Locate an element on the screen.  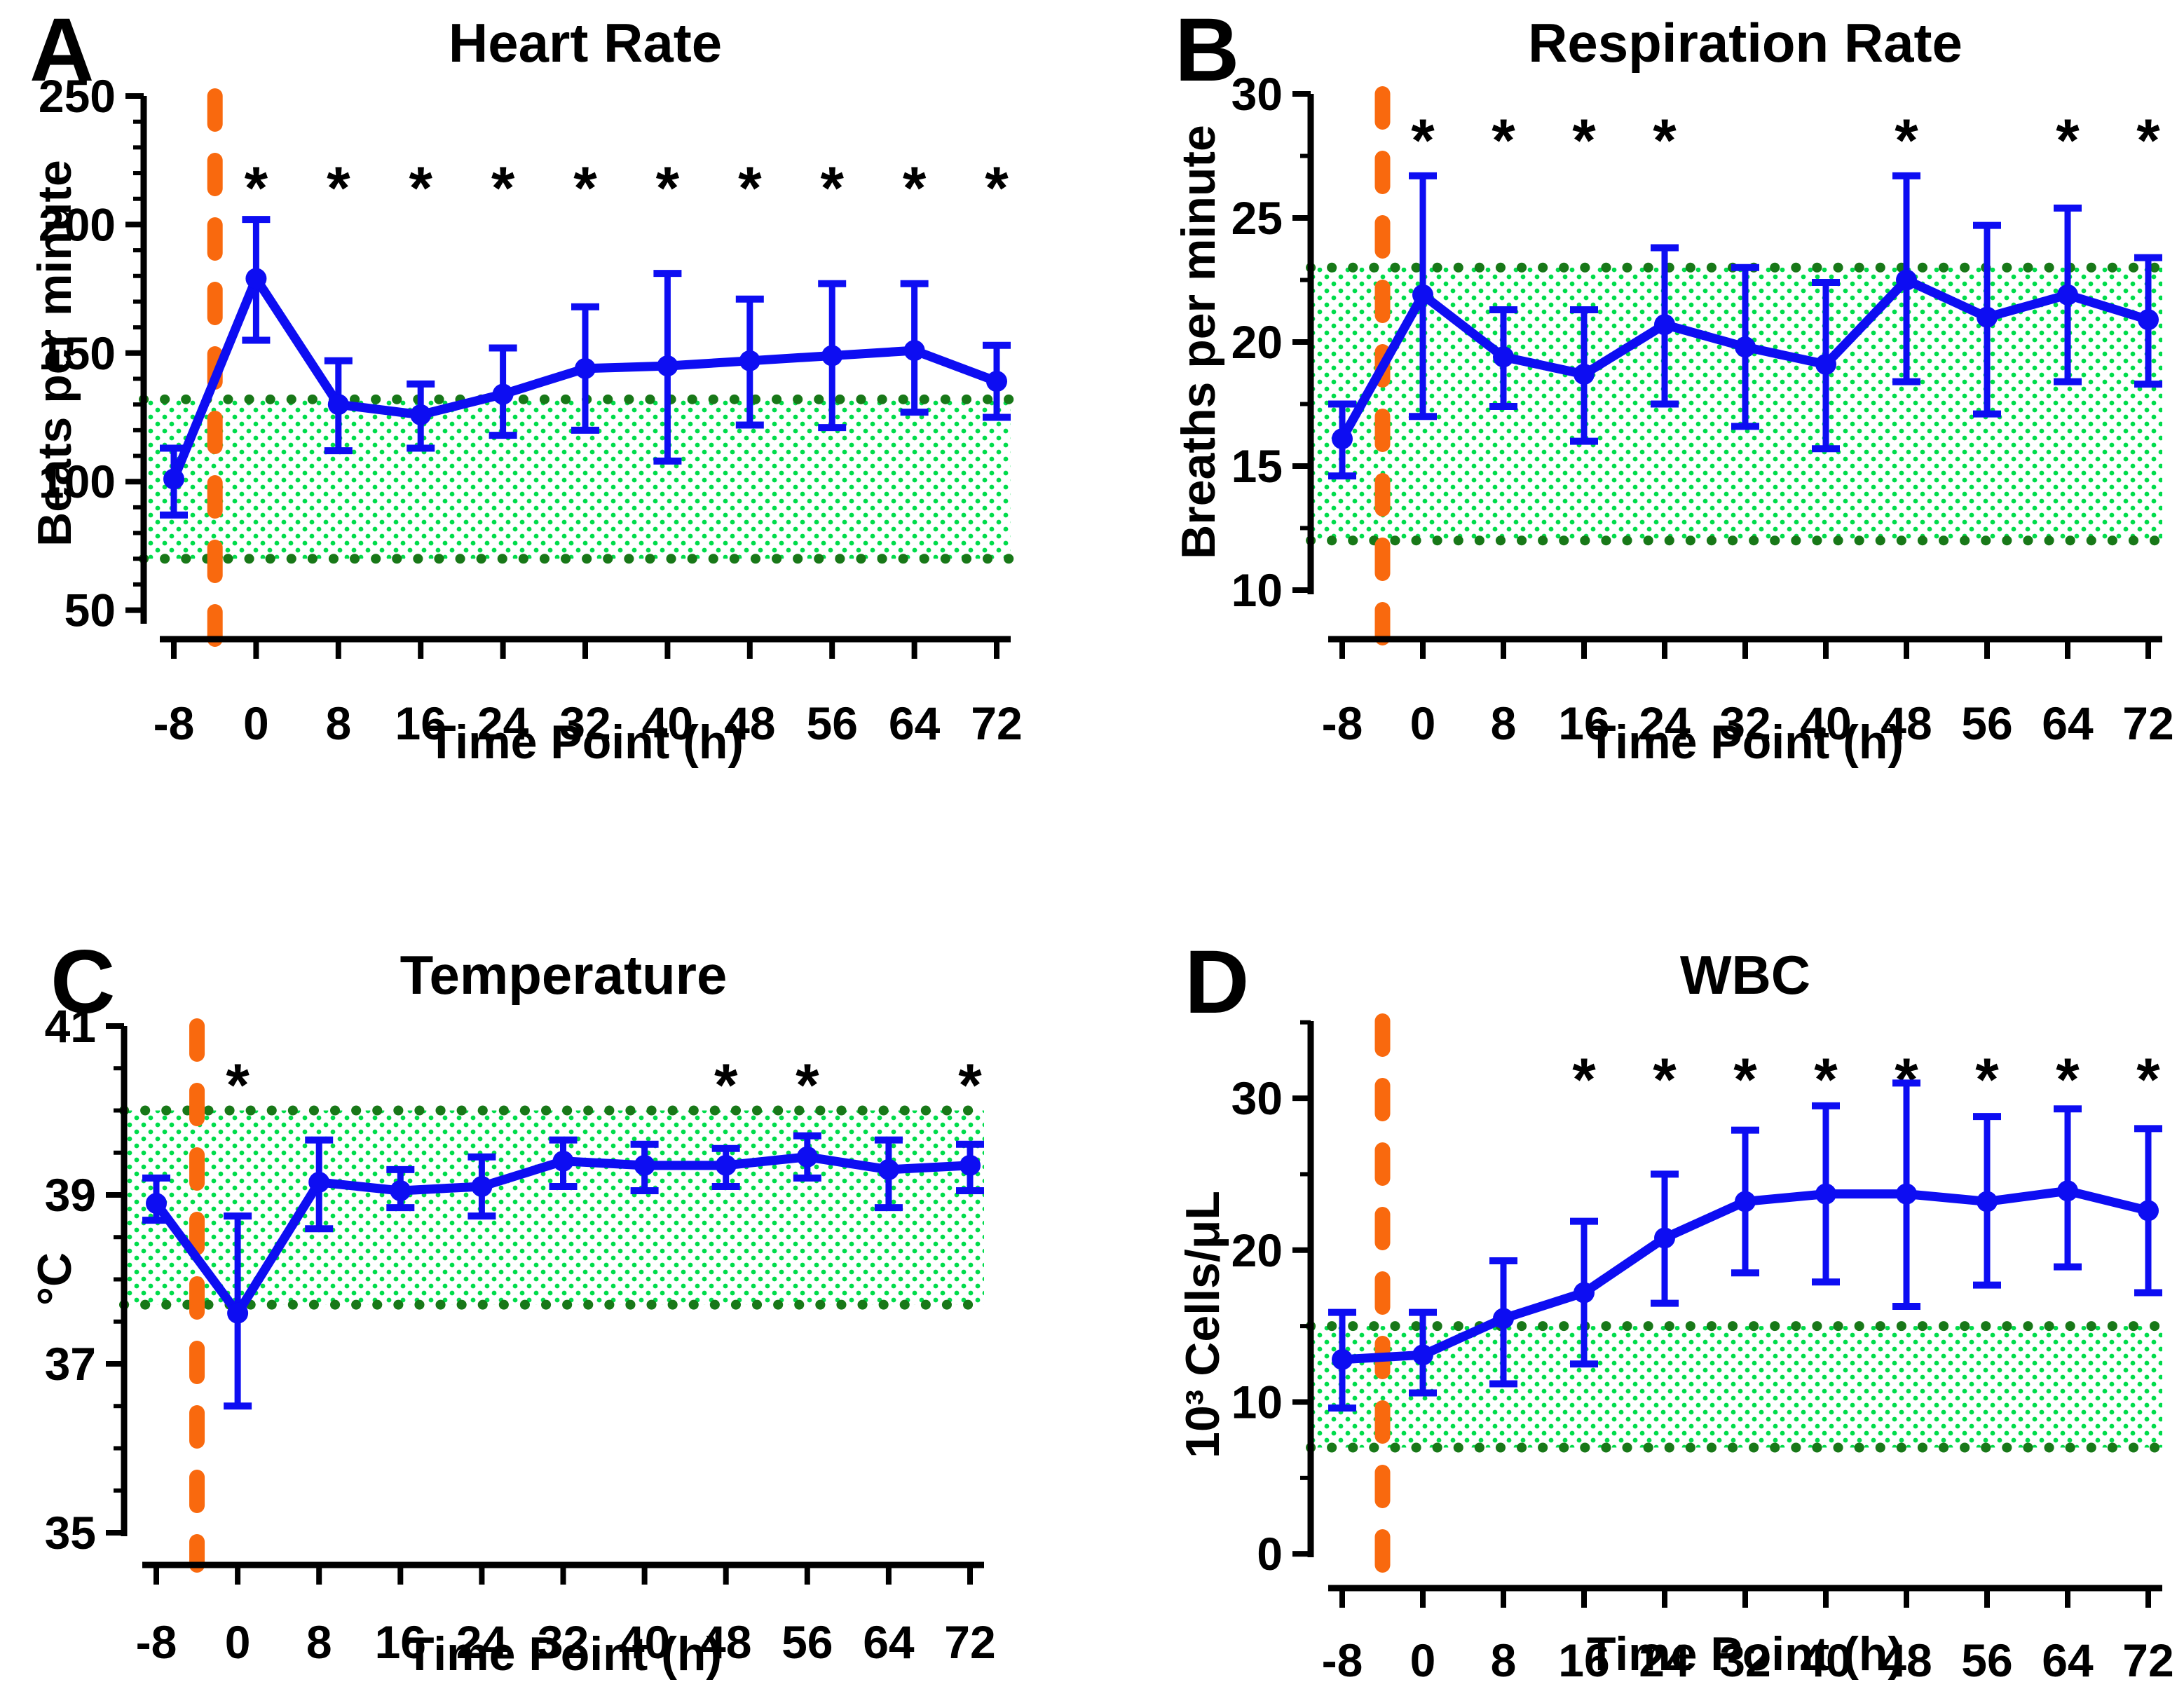
chart-title-respiration-rate: Respiration Rate is located at coordinates (1745, 43).